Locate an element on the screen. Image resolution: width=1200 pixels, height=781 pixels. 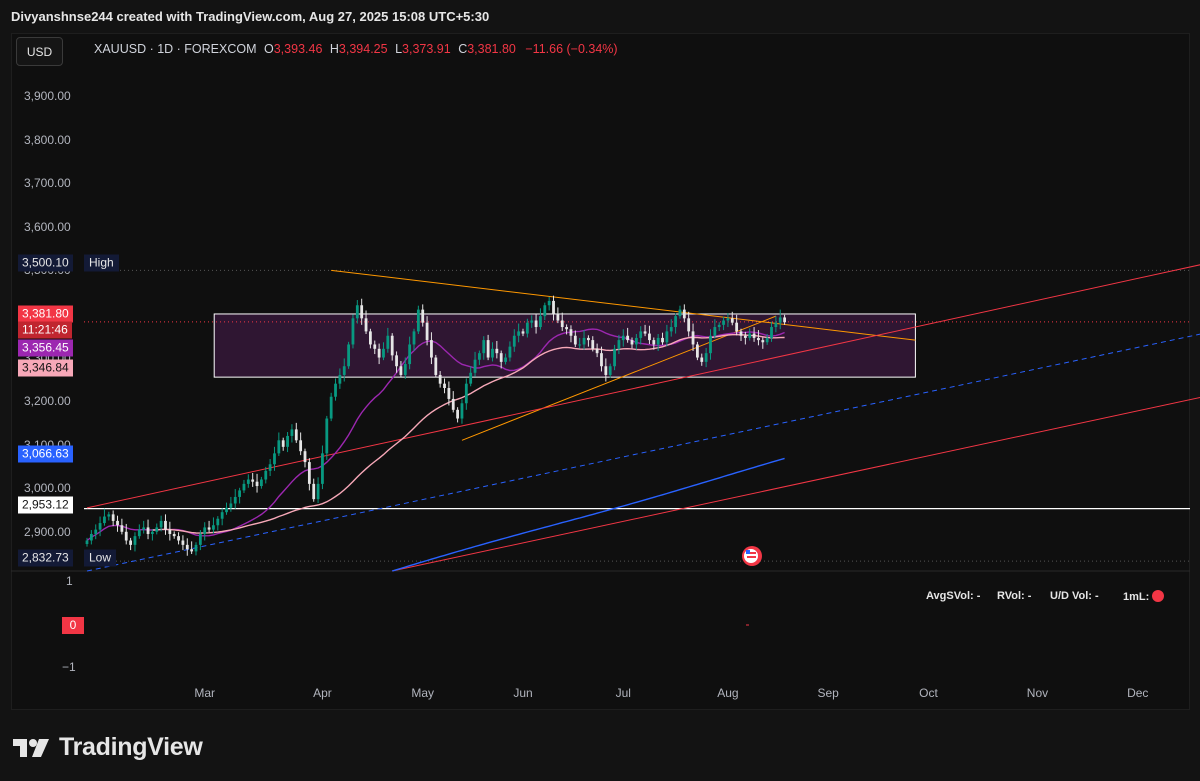
time-tick-label: Jun is located at coordinates (523, 693).